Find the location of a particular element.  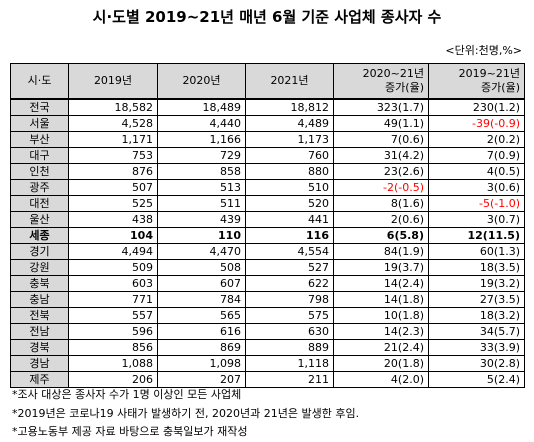

region-cell: 경남 is located at coordinates (39, 363).